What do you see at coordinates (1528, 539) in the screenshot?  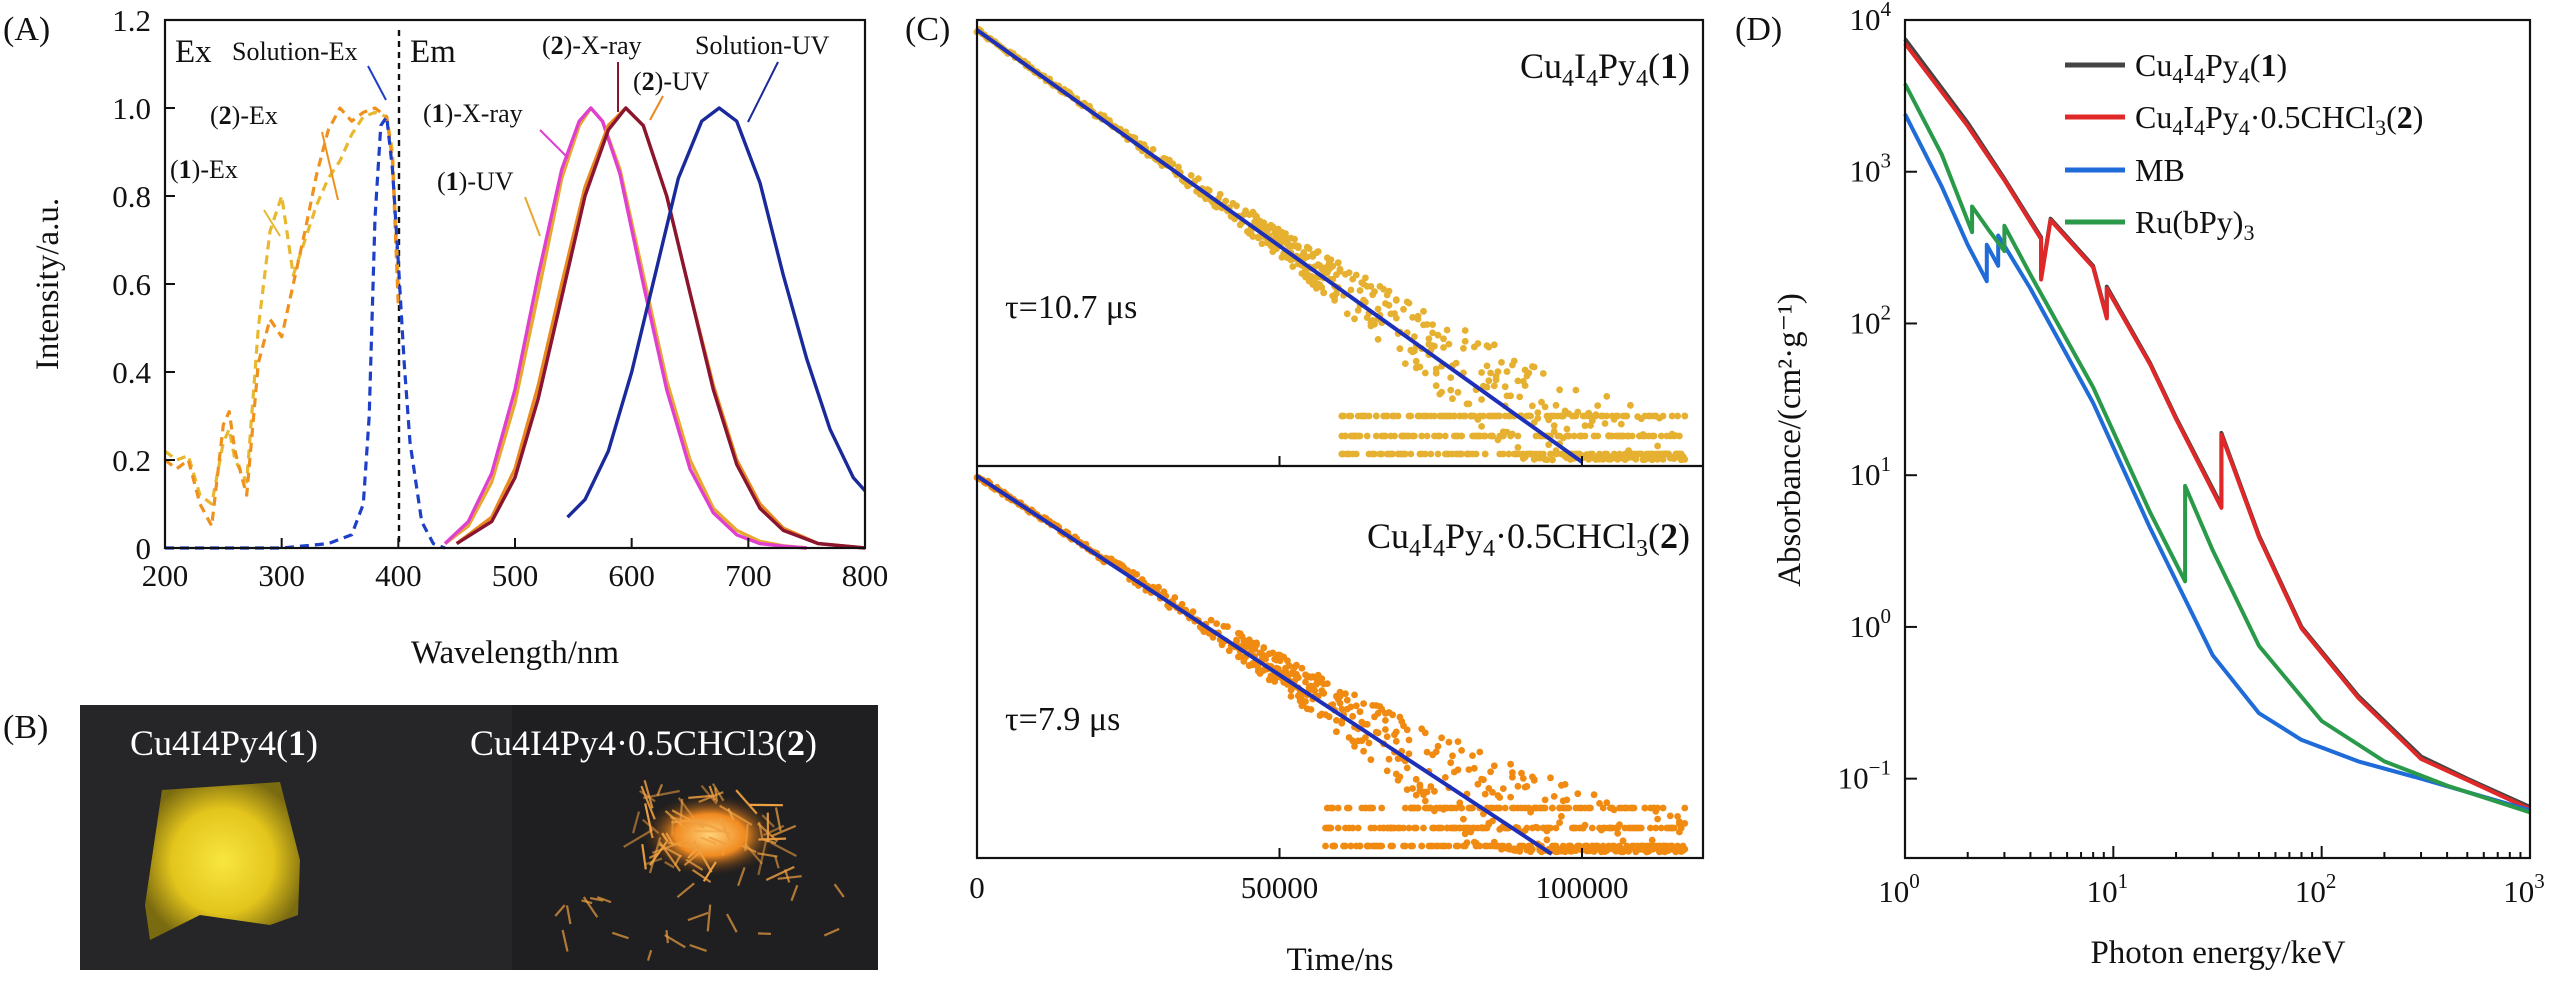 I see `panel-c-bottom-title: Cu4I4Py4·0.5CHCl3(2)` at bounding box center [1528, 539].